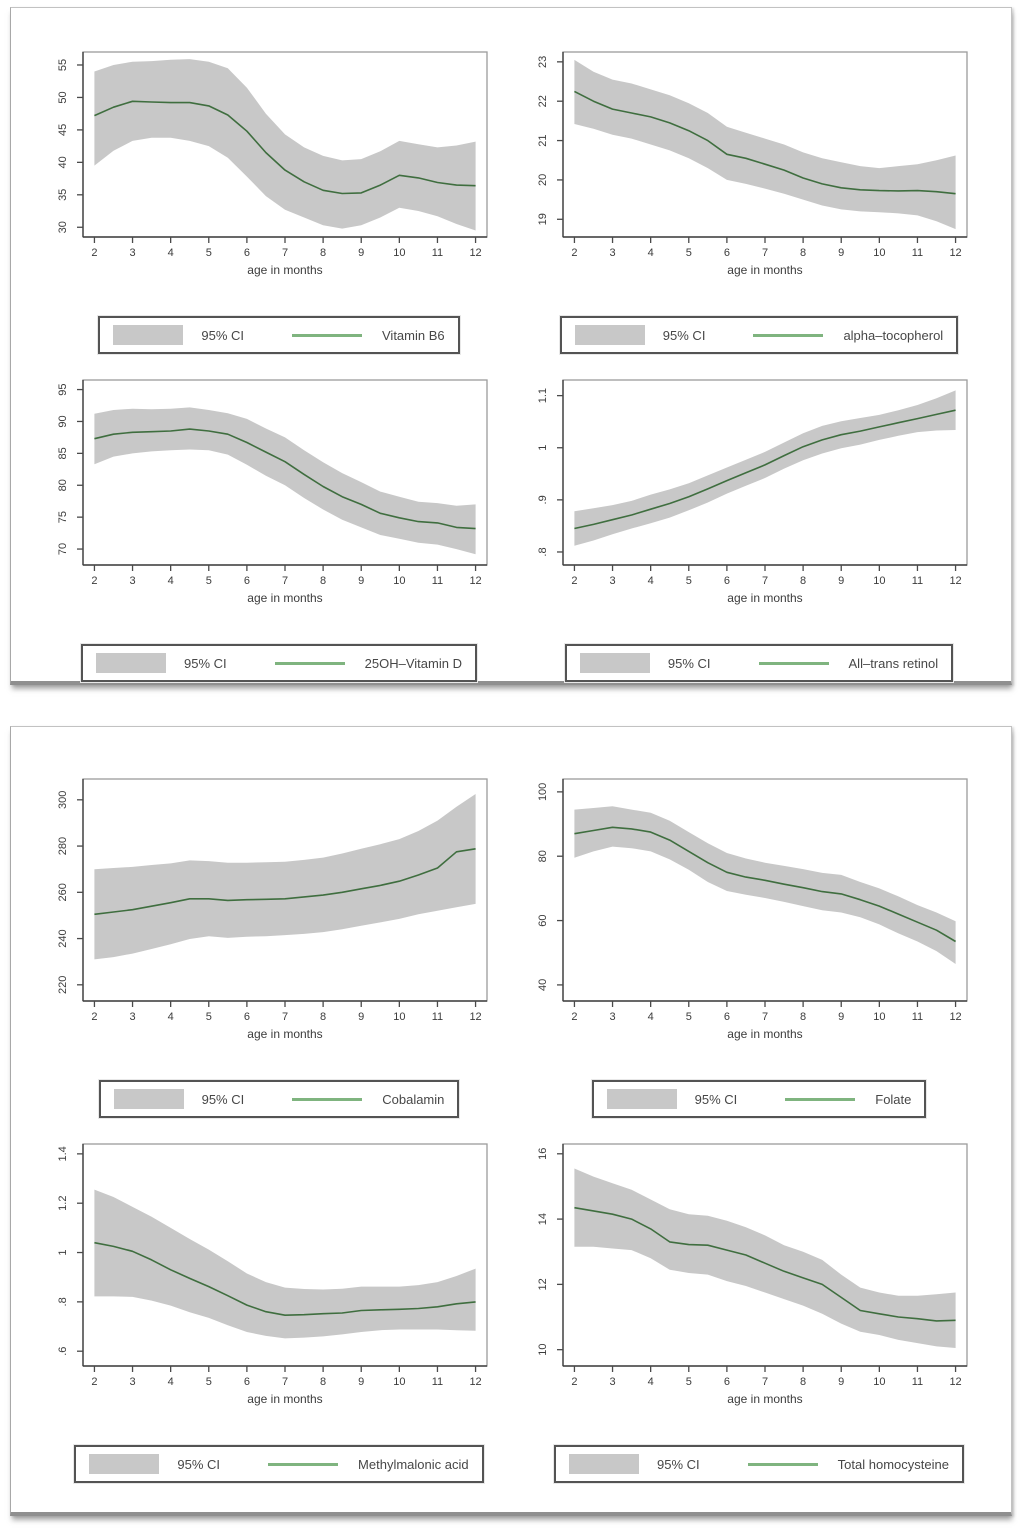  I want to click on plot-25oh-vitamin-d: 70 75 80 85 90 95 2 3 4 5 6 7 8 9 10 11 12 age in months, so click(272, 492).